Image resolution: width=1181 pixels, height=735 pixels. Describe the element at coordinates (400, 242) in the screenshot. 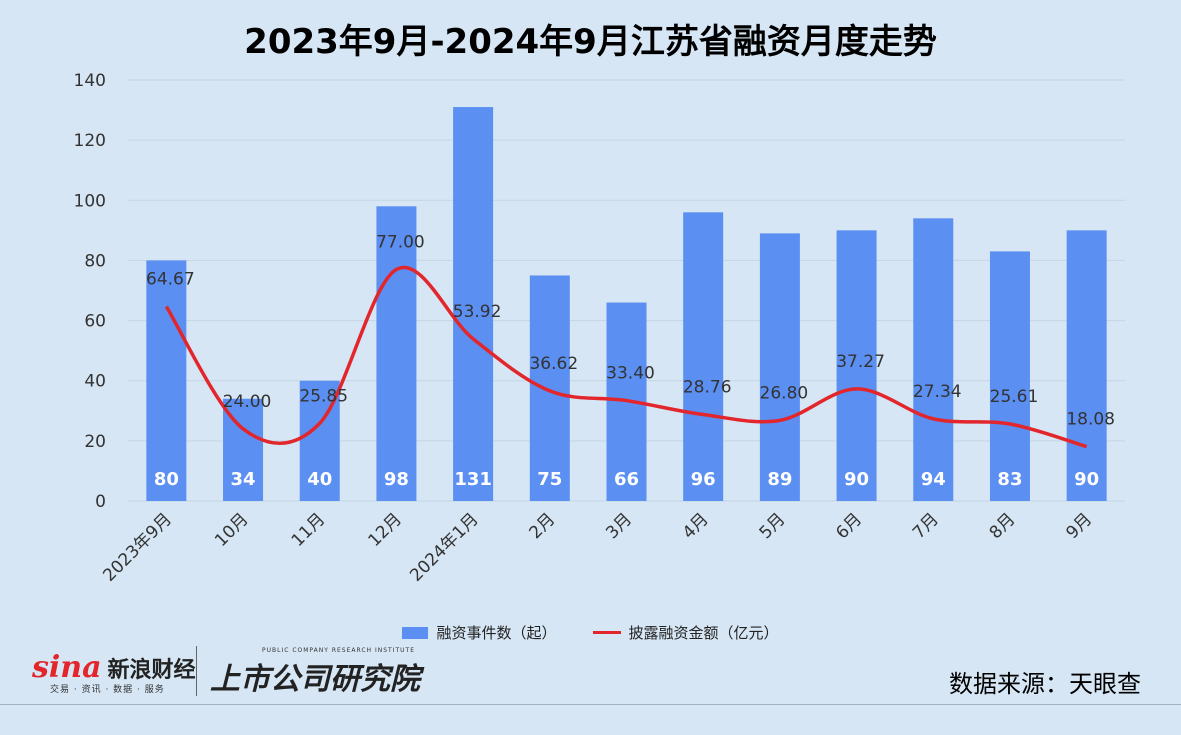

I see `line-value-label: 77.00` at that location.